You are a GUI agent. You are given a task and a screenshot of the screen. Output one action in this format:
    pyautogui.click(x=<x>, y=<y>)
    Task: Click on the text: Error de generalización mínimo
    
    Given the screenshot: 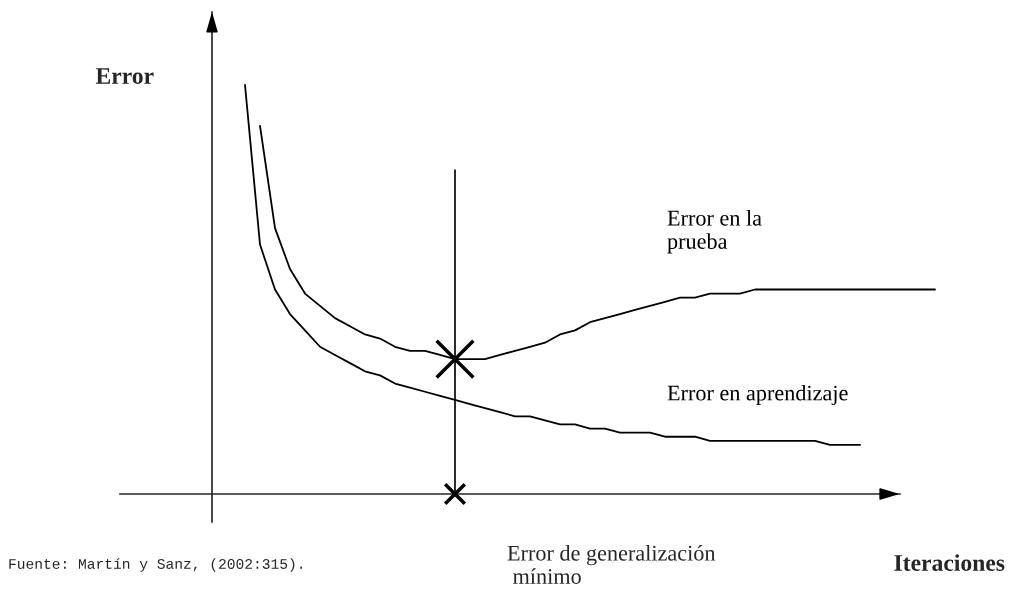 What is the action you would take?
    pyautogui.click(x=611, y=564)
    